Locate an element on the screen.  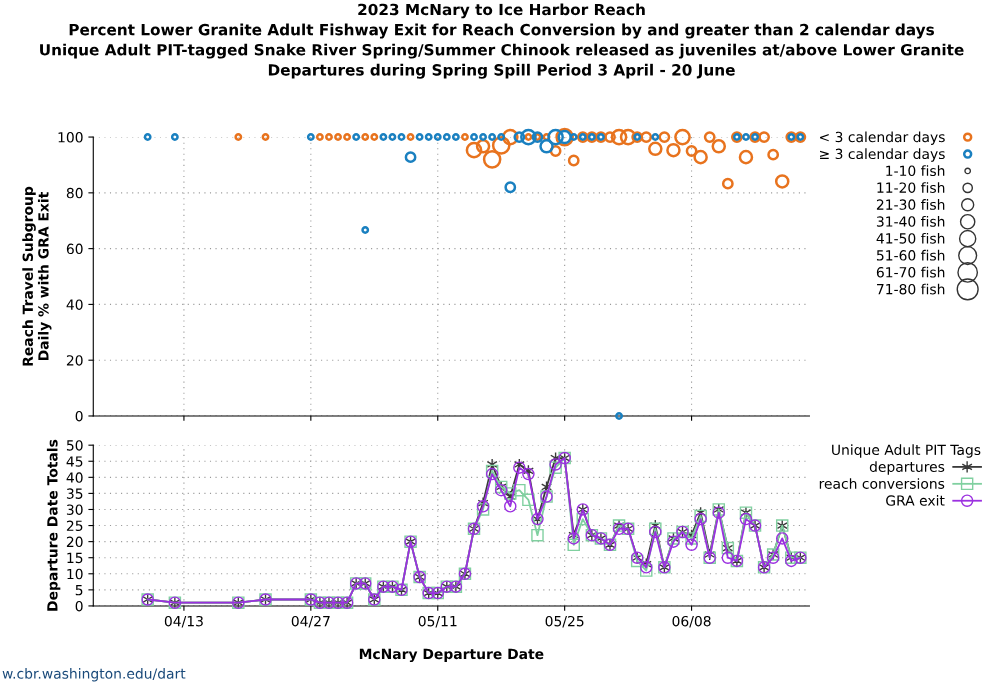
y-tick-label: 10 is located at coordinates (75, 574).